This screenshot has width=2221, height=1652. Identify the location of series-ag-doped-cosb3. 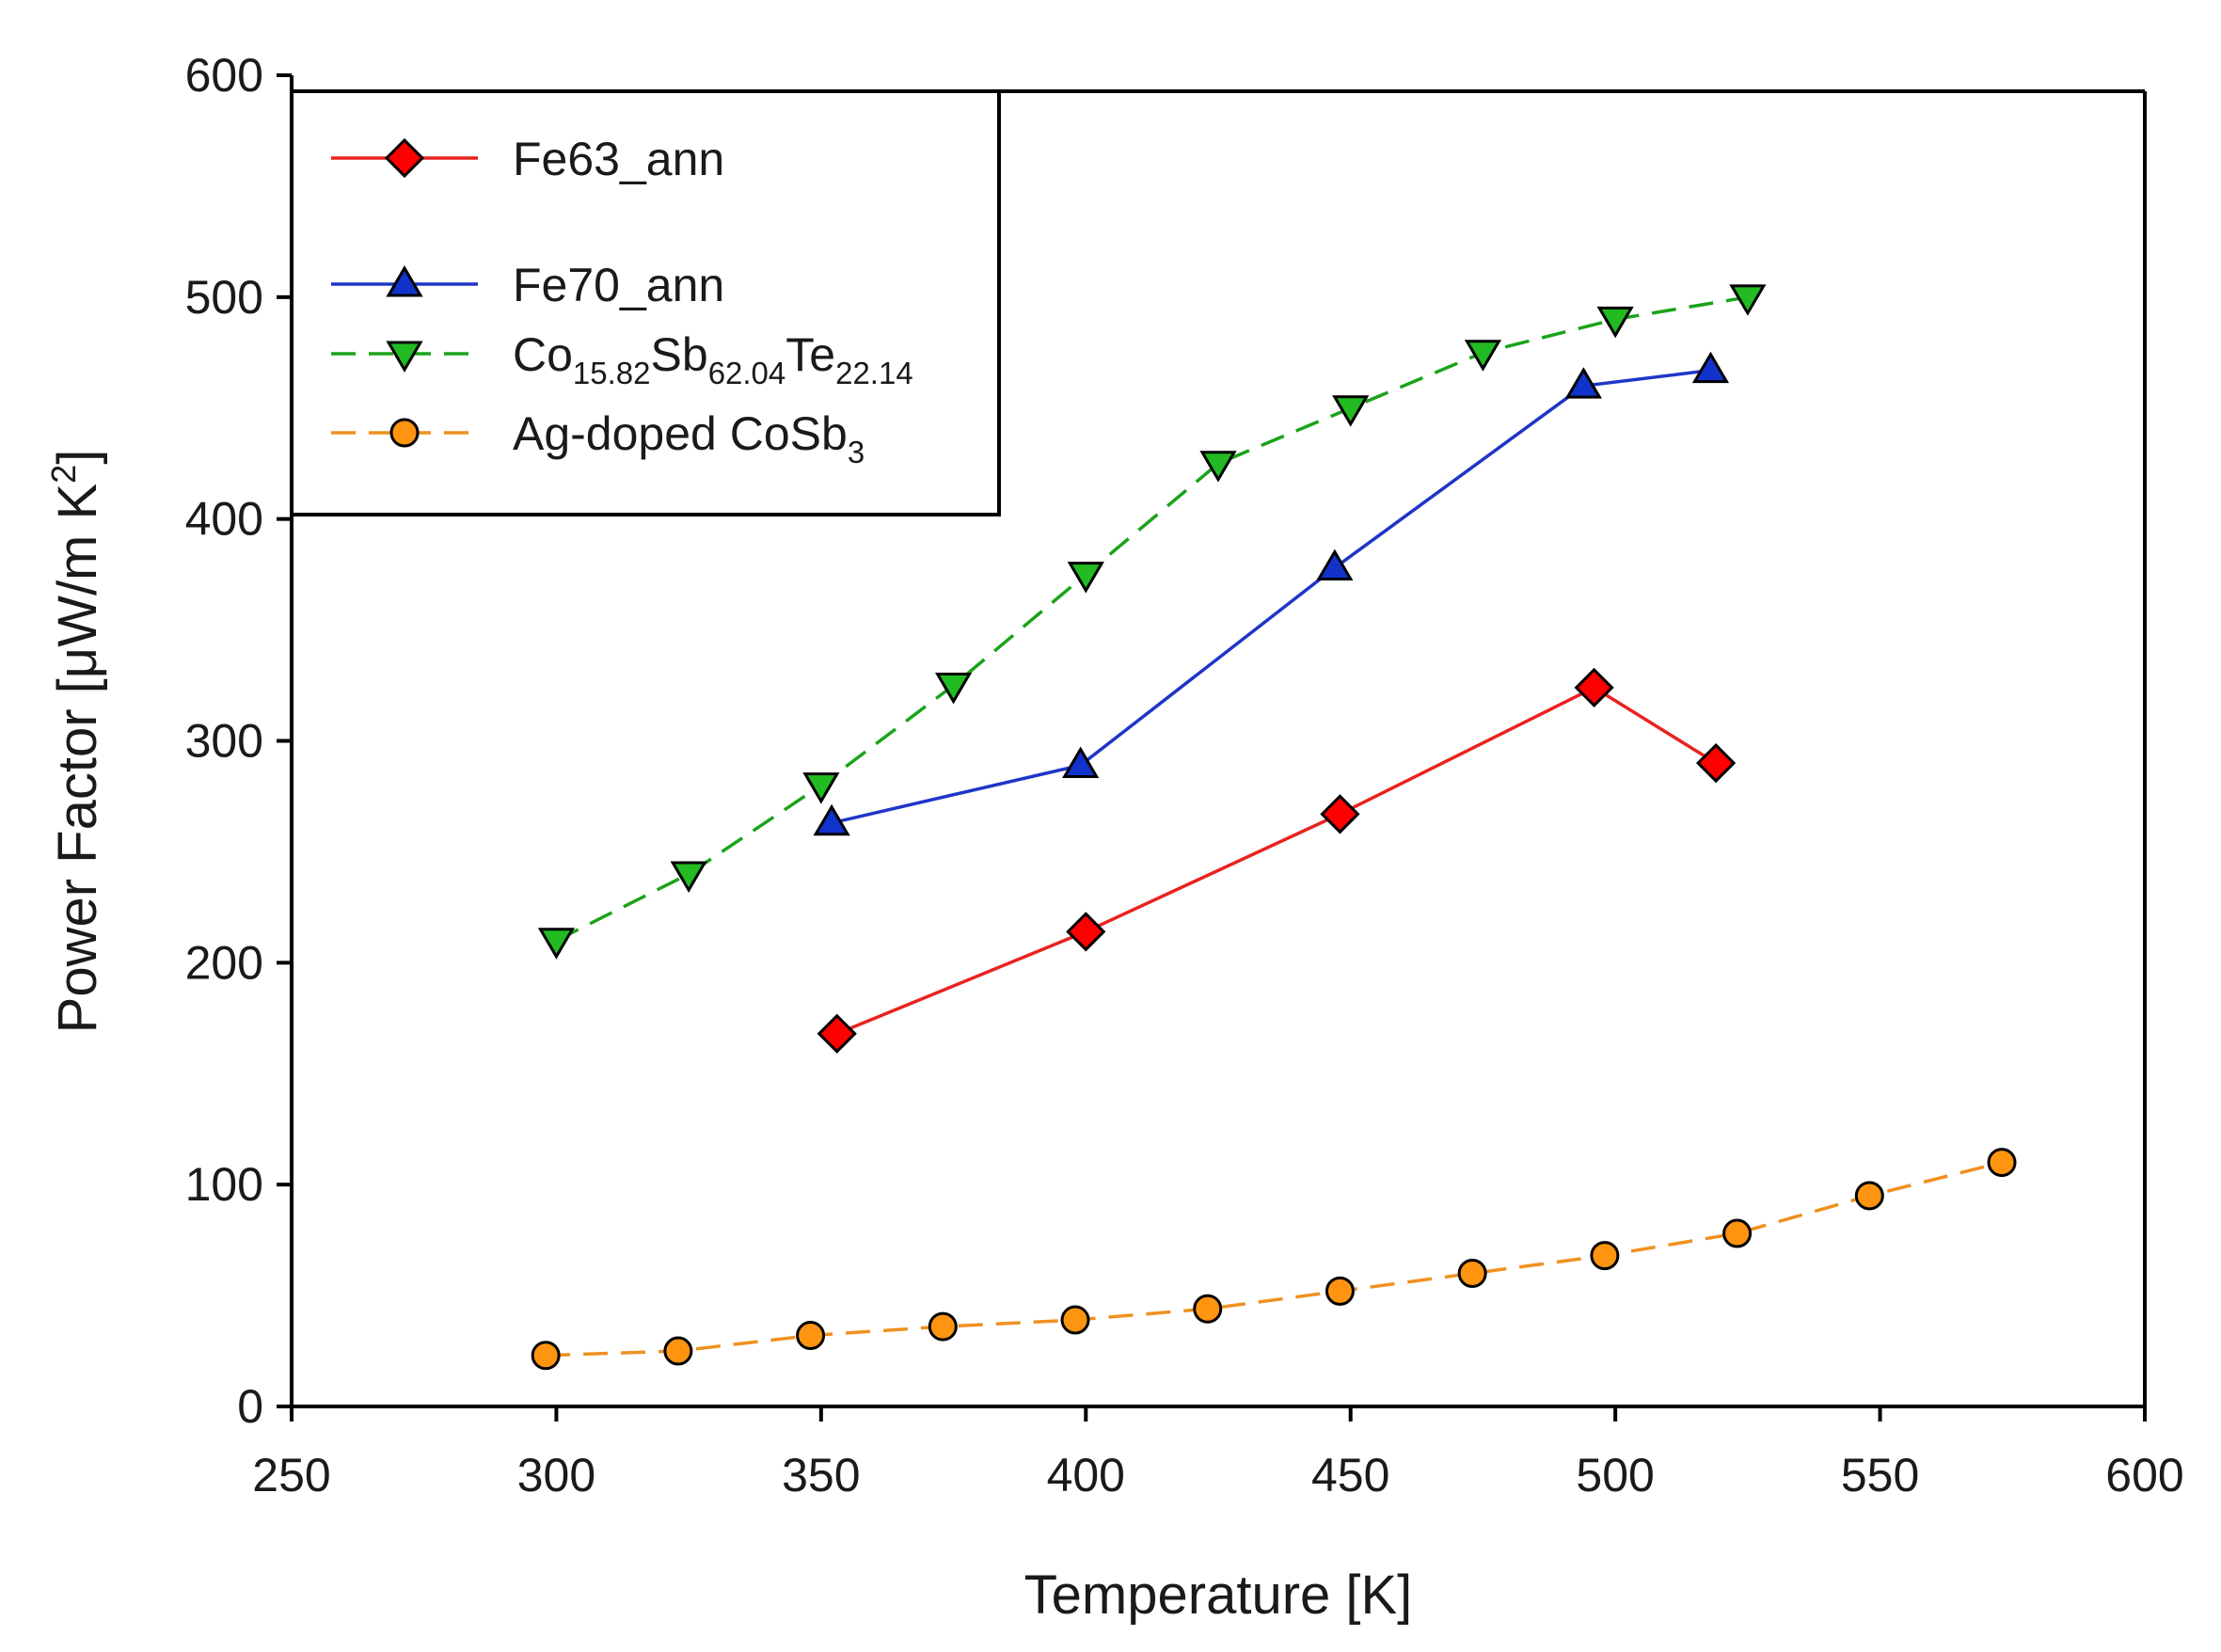
(1274, 1259).